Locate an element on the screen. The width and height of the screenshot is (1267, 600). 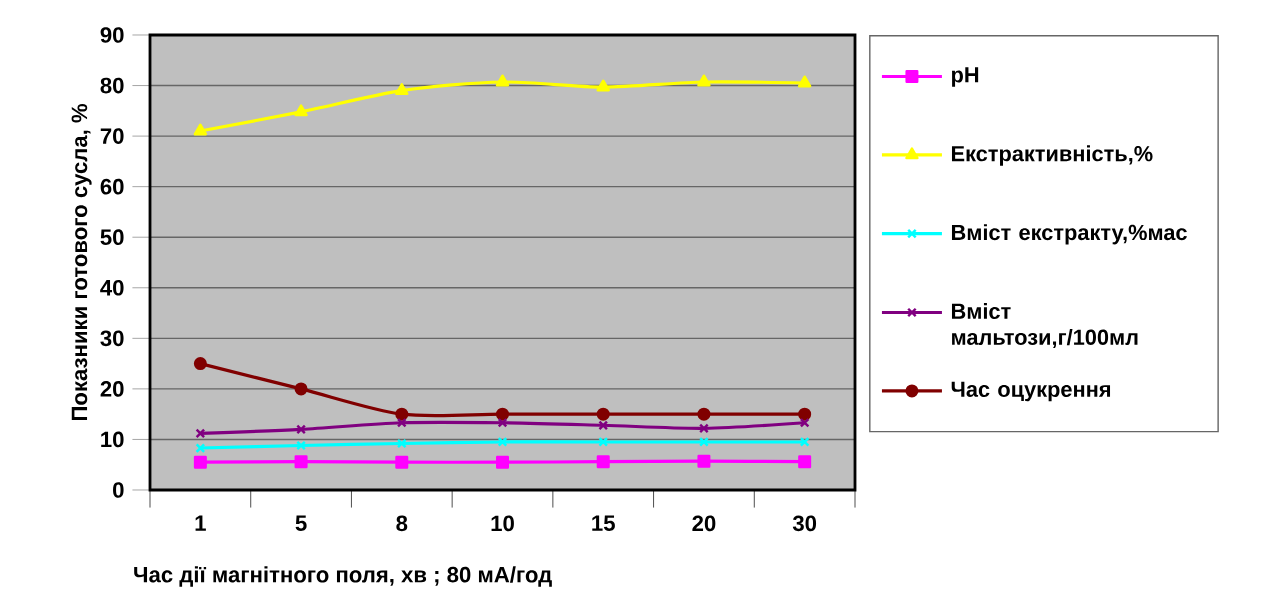
x-tick-label: 8 is located at coordinates (402, 523).